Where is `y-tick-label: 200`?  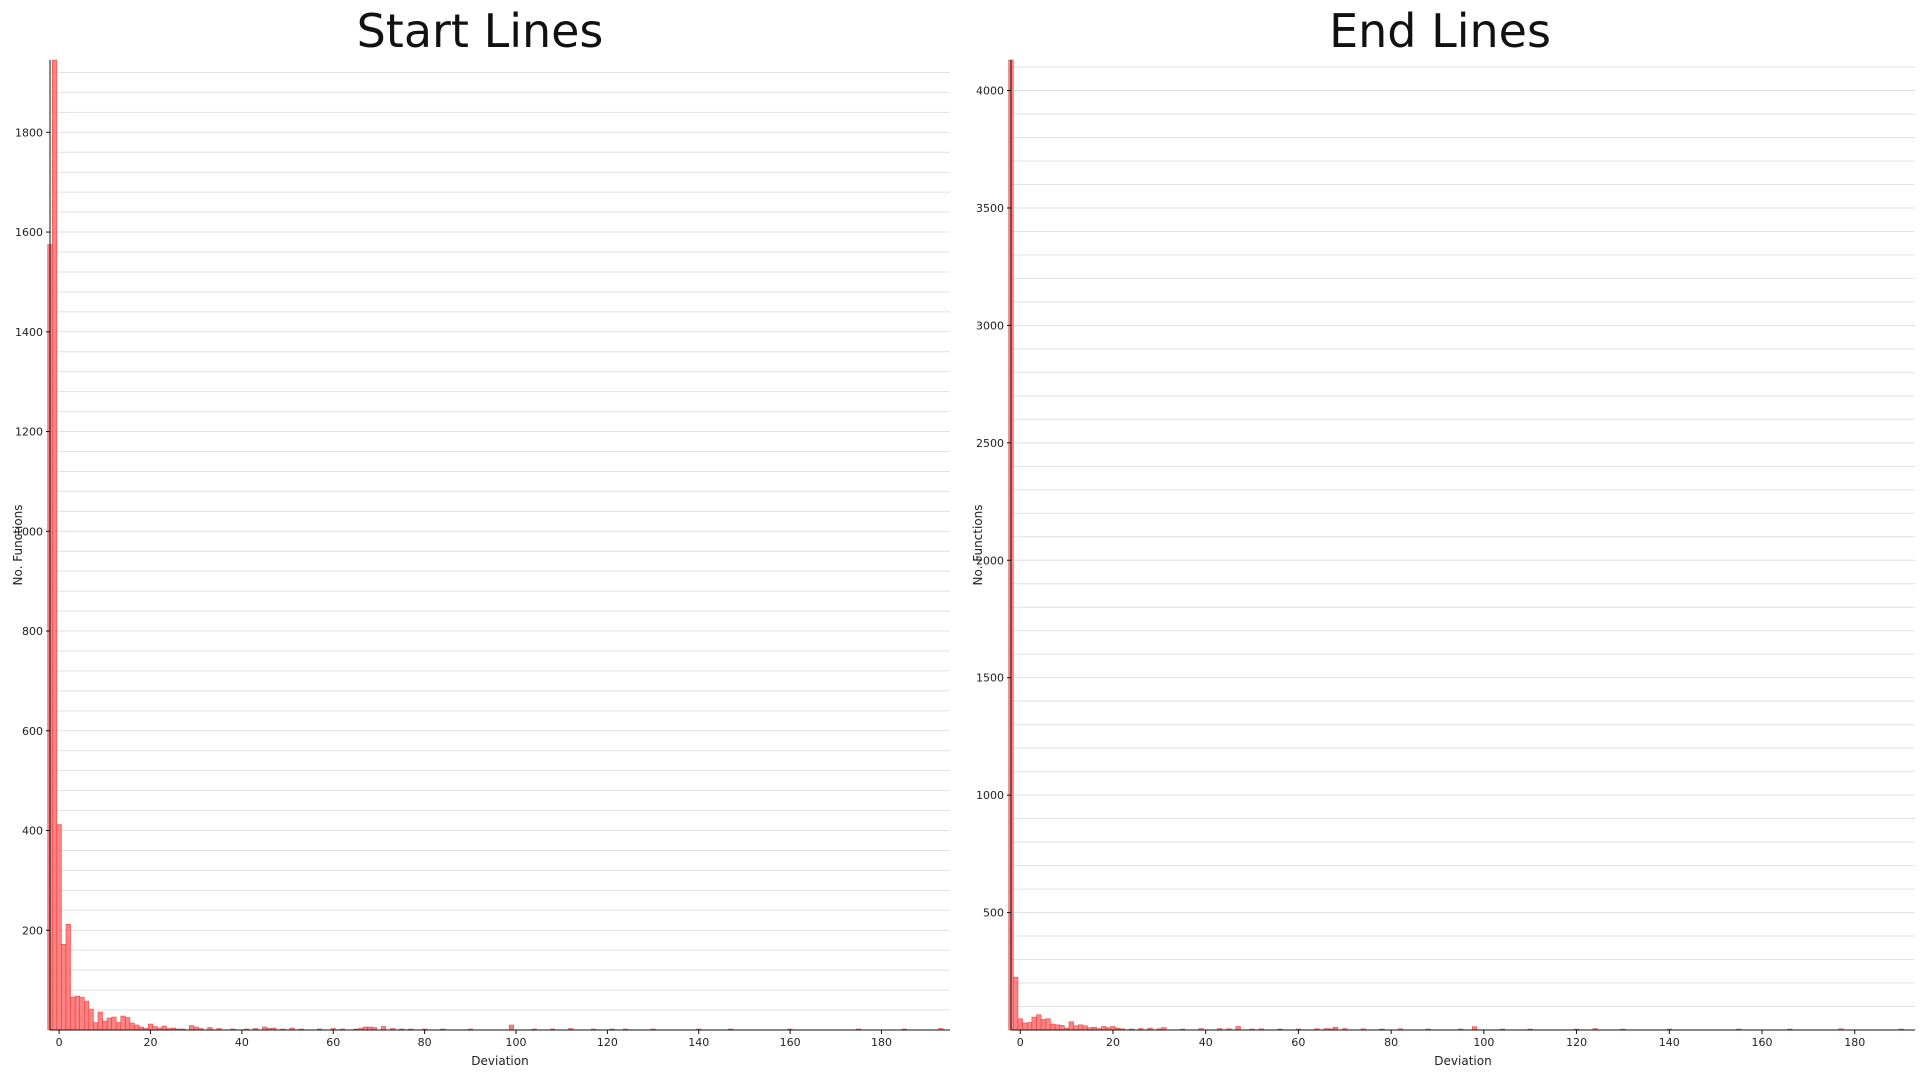
y-tick-label: 200 is located at coordinates (32, 930).